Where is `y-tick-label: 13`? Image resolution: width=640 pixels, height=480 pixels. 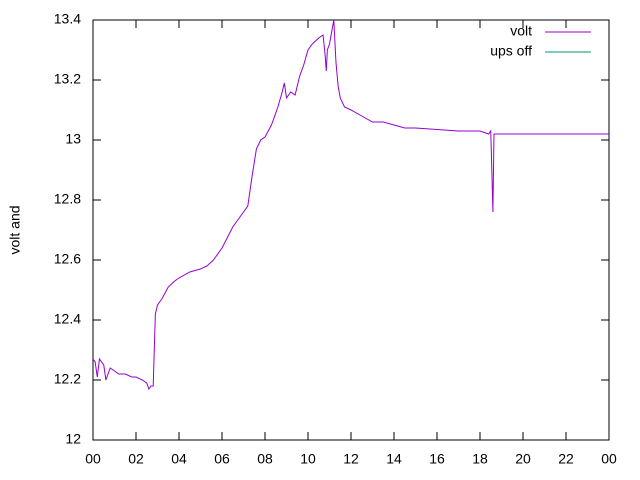 y-tick-label: 13 is located at coordinates (73, 139).